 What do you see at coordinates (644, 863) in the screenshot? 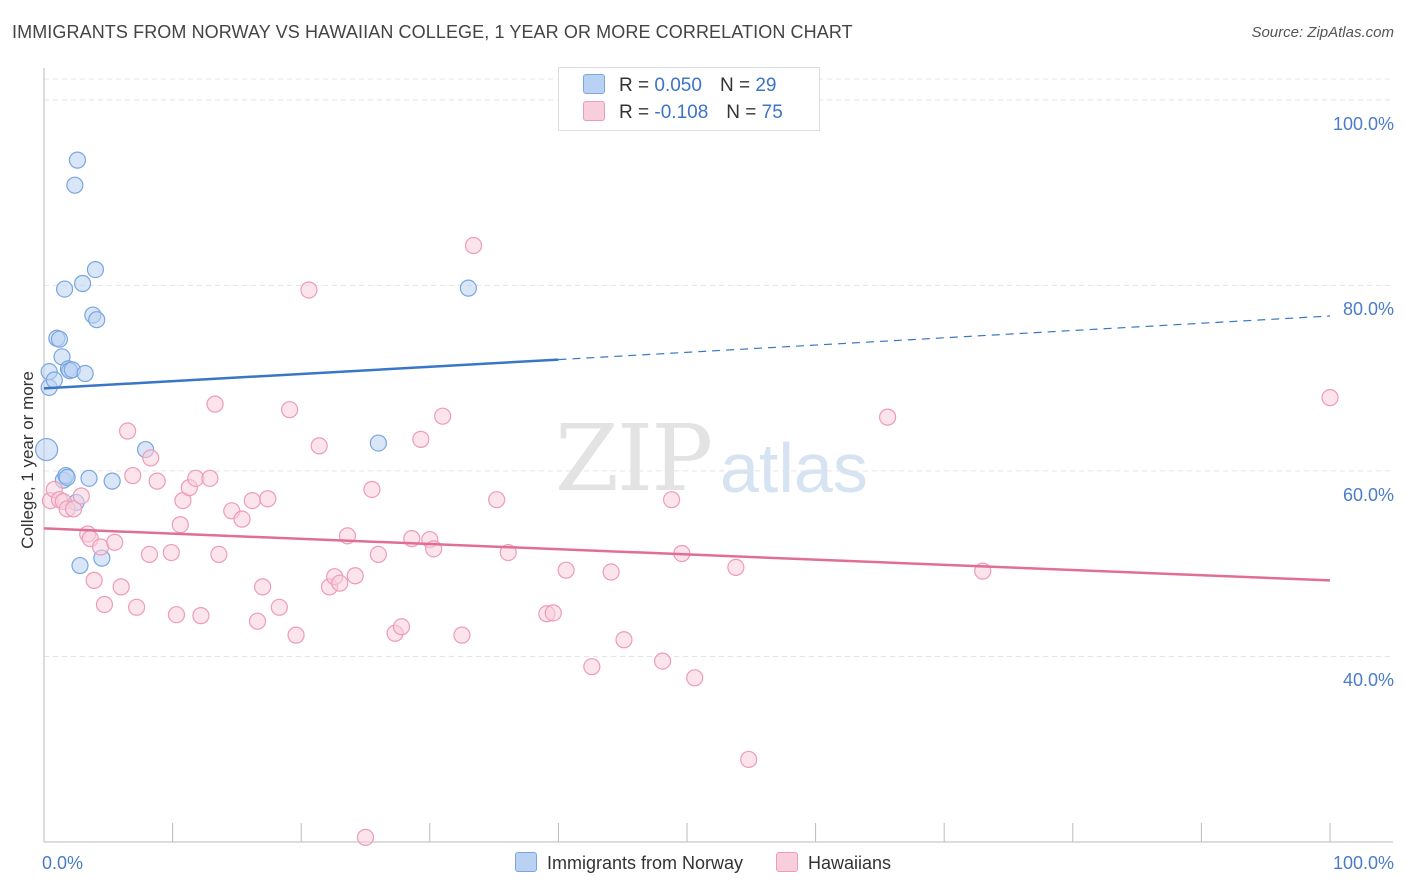
I see `legend-label-norway: Immigrants from Norway` at bounding box center [644, 863].